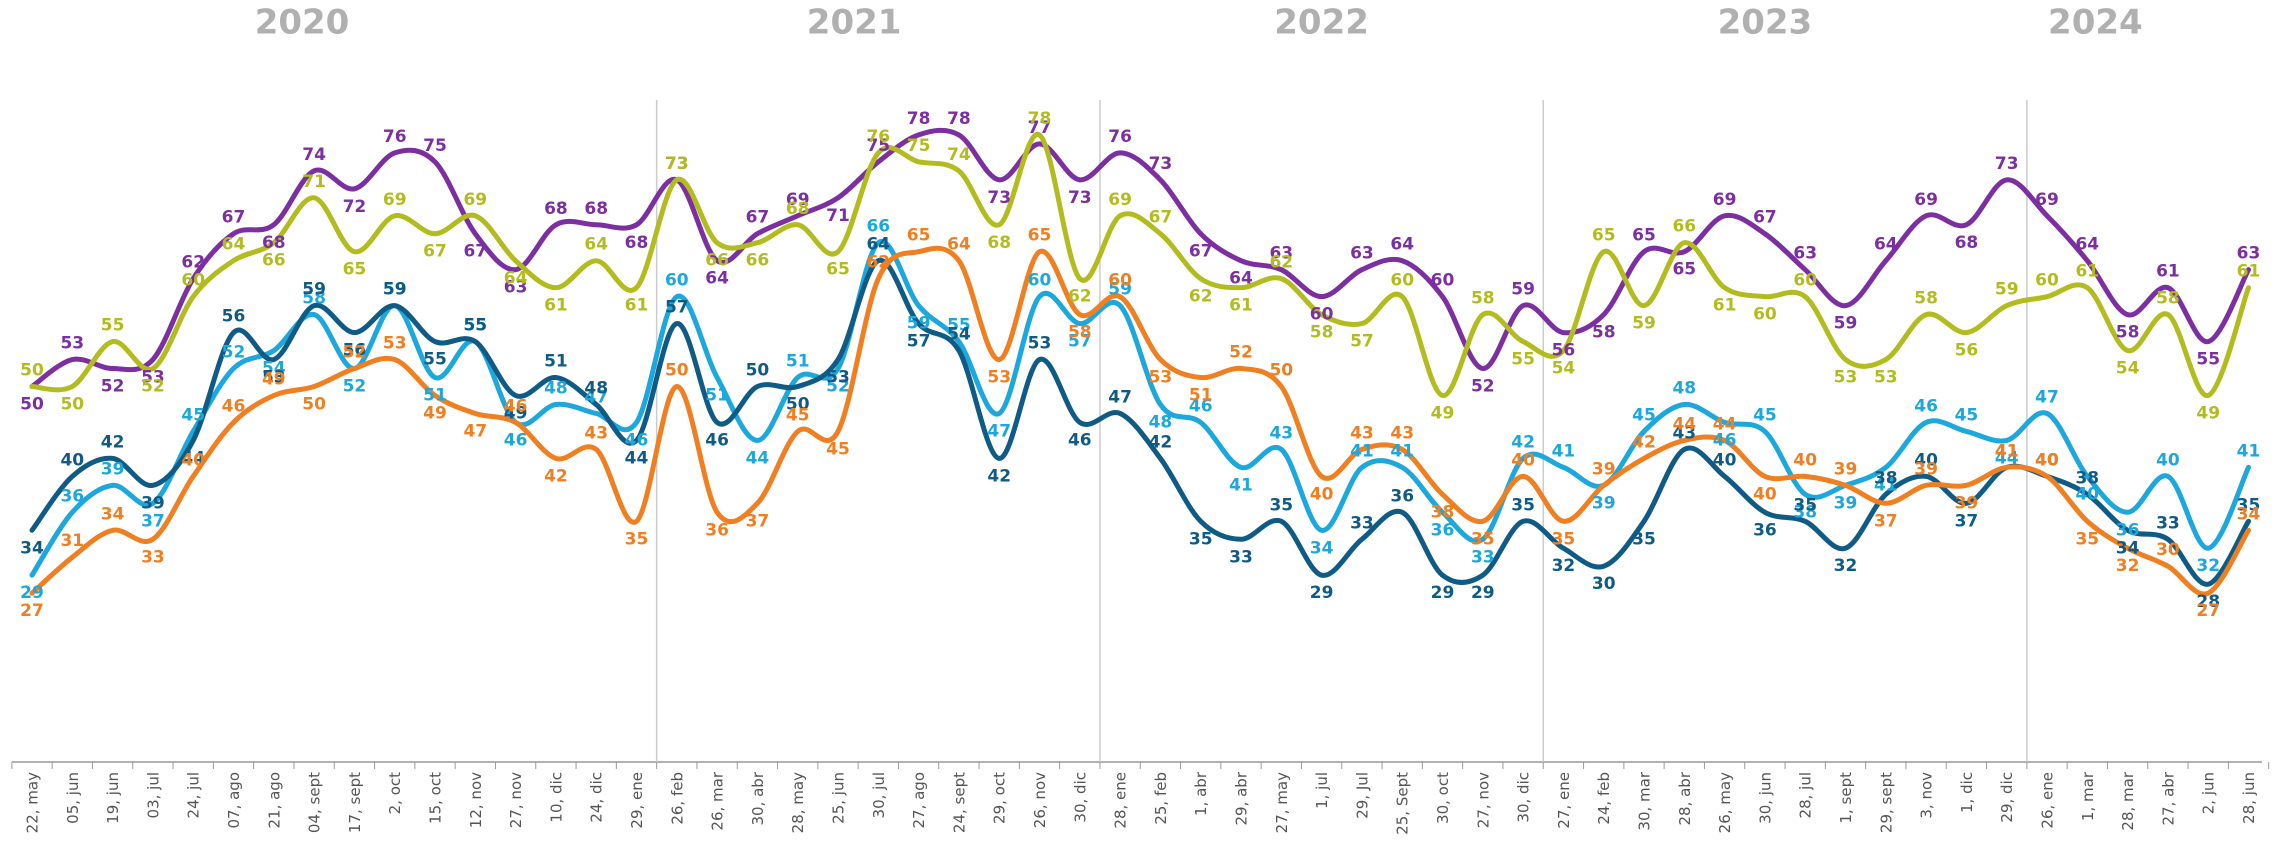  I want to click on data-label: 64, so click(2087, 245).